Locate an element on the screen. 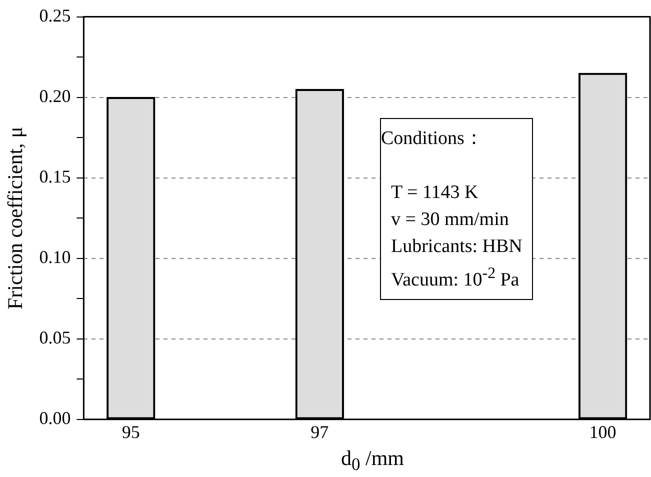 The image size is (651, 477). y-tick-label: 0.00 is located at coordinates (55, 418).